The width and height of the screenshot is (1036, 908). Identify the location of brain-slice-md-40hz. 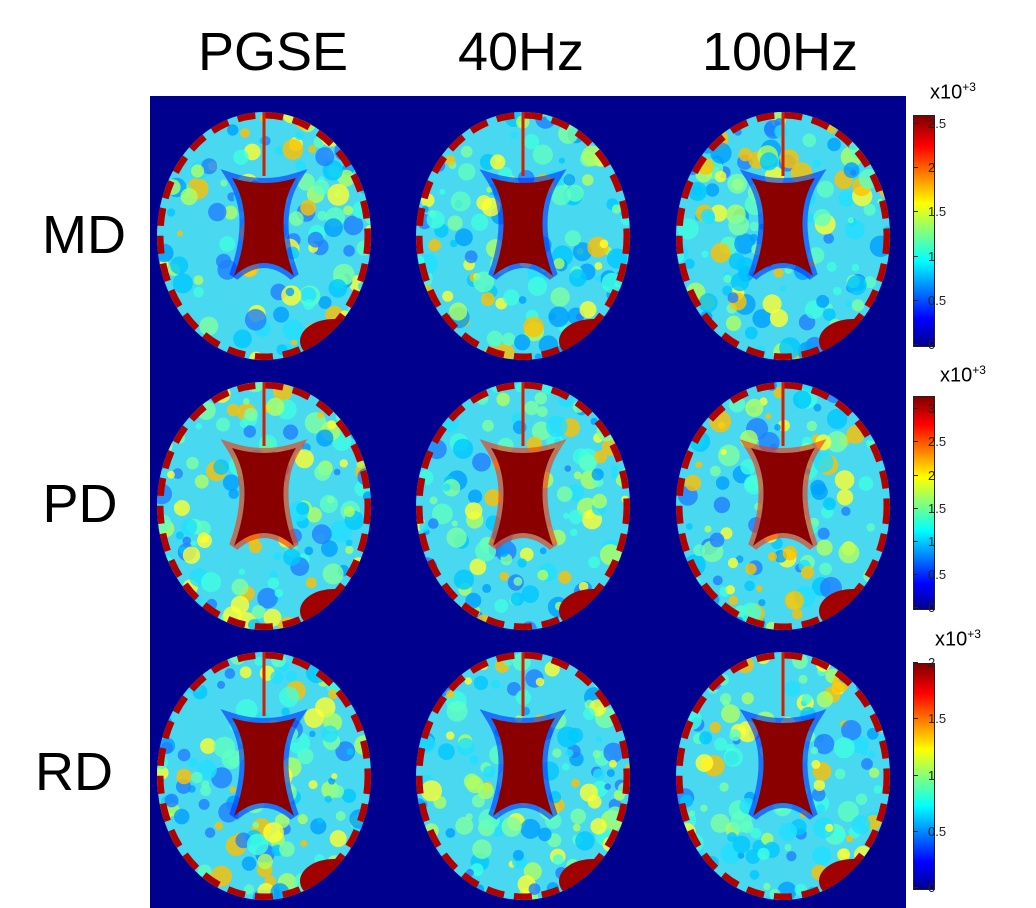
(523, 236).